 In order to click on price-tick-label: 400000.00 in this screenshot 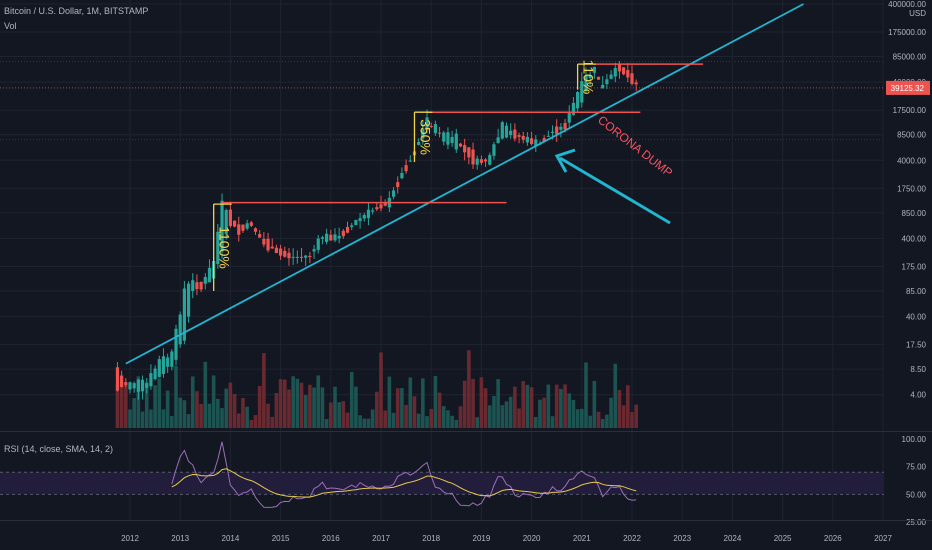, I will do `click(907, 4)`.